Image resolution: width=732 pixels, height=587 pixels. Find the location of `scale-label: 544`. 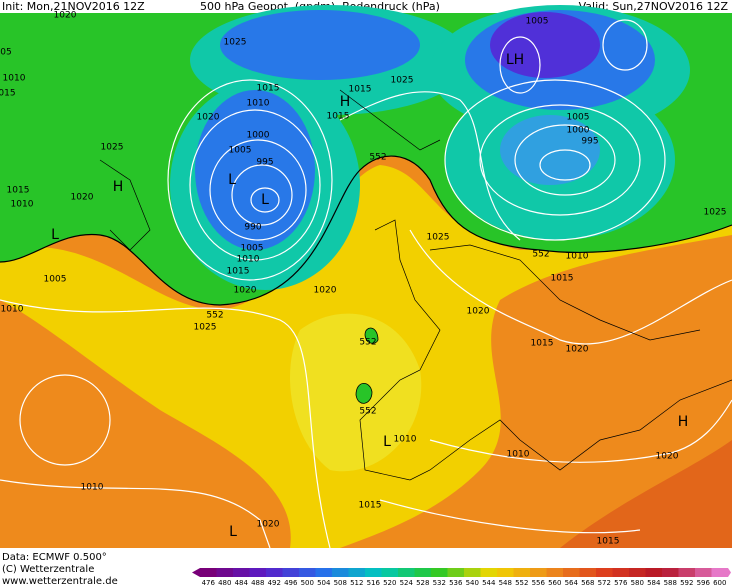

scale-label: 544 is located at coordinates (489, 583).